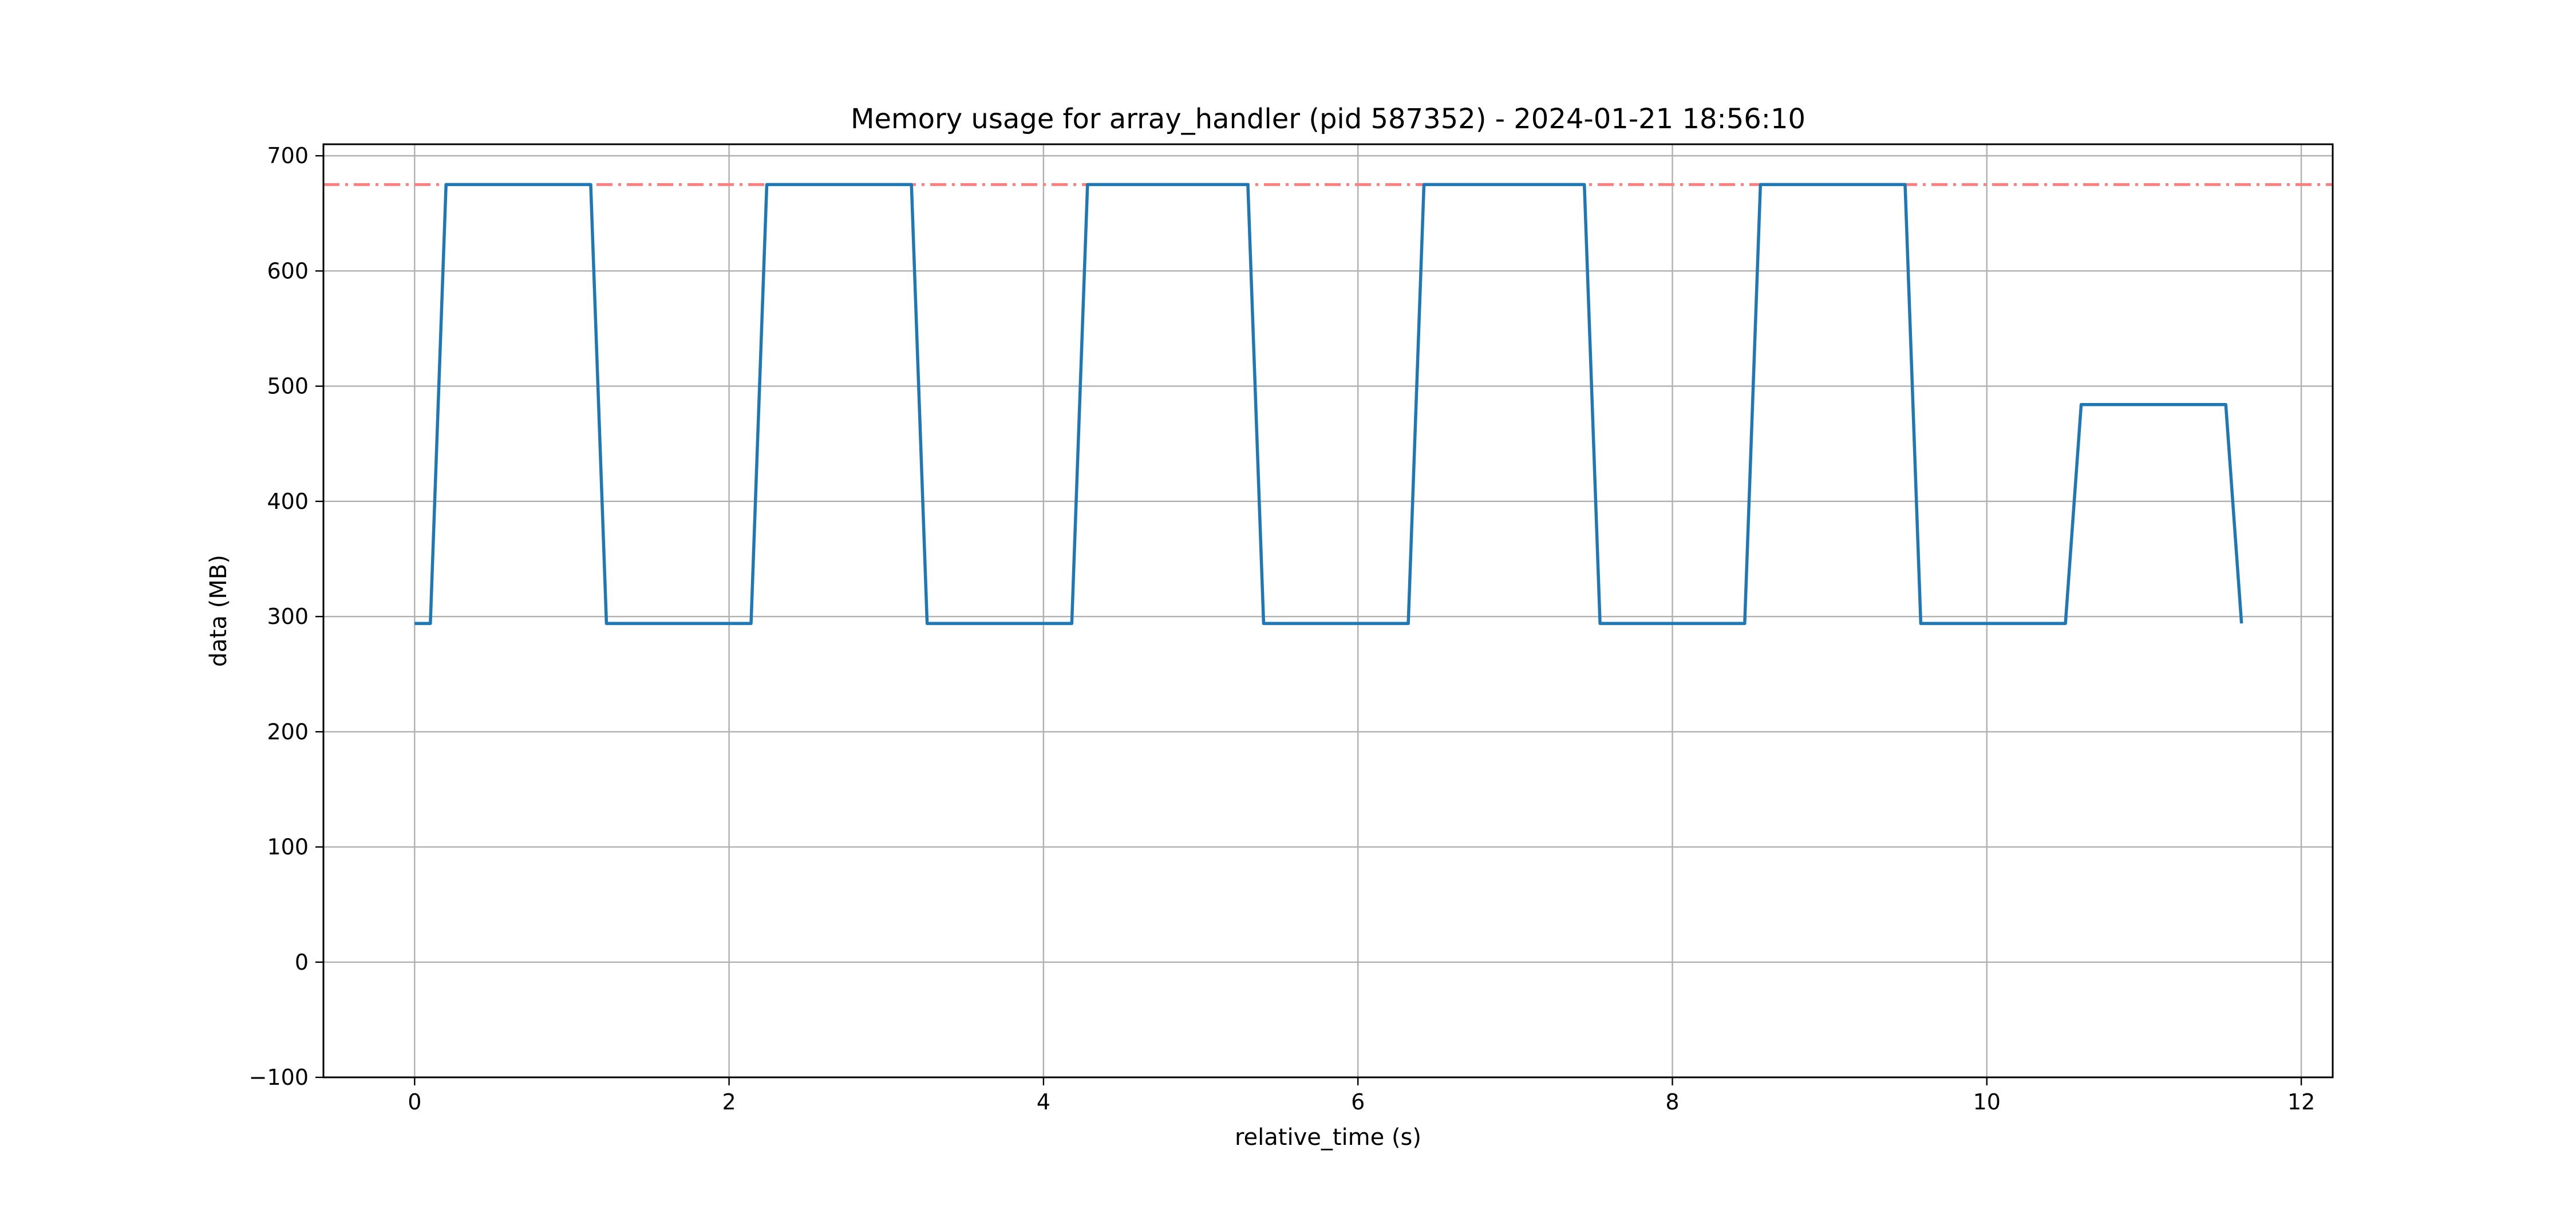 The image size is (2576, 1205). Describe the element at coordinates (288, 847) in the screenshot. I see `y-tick-label: 100` at that location.